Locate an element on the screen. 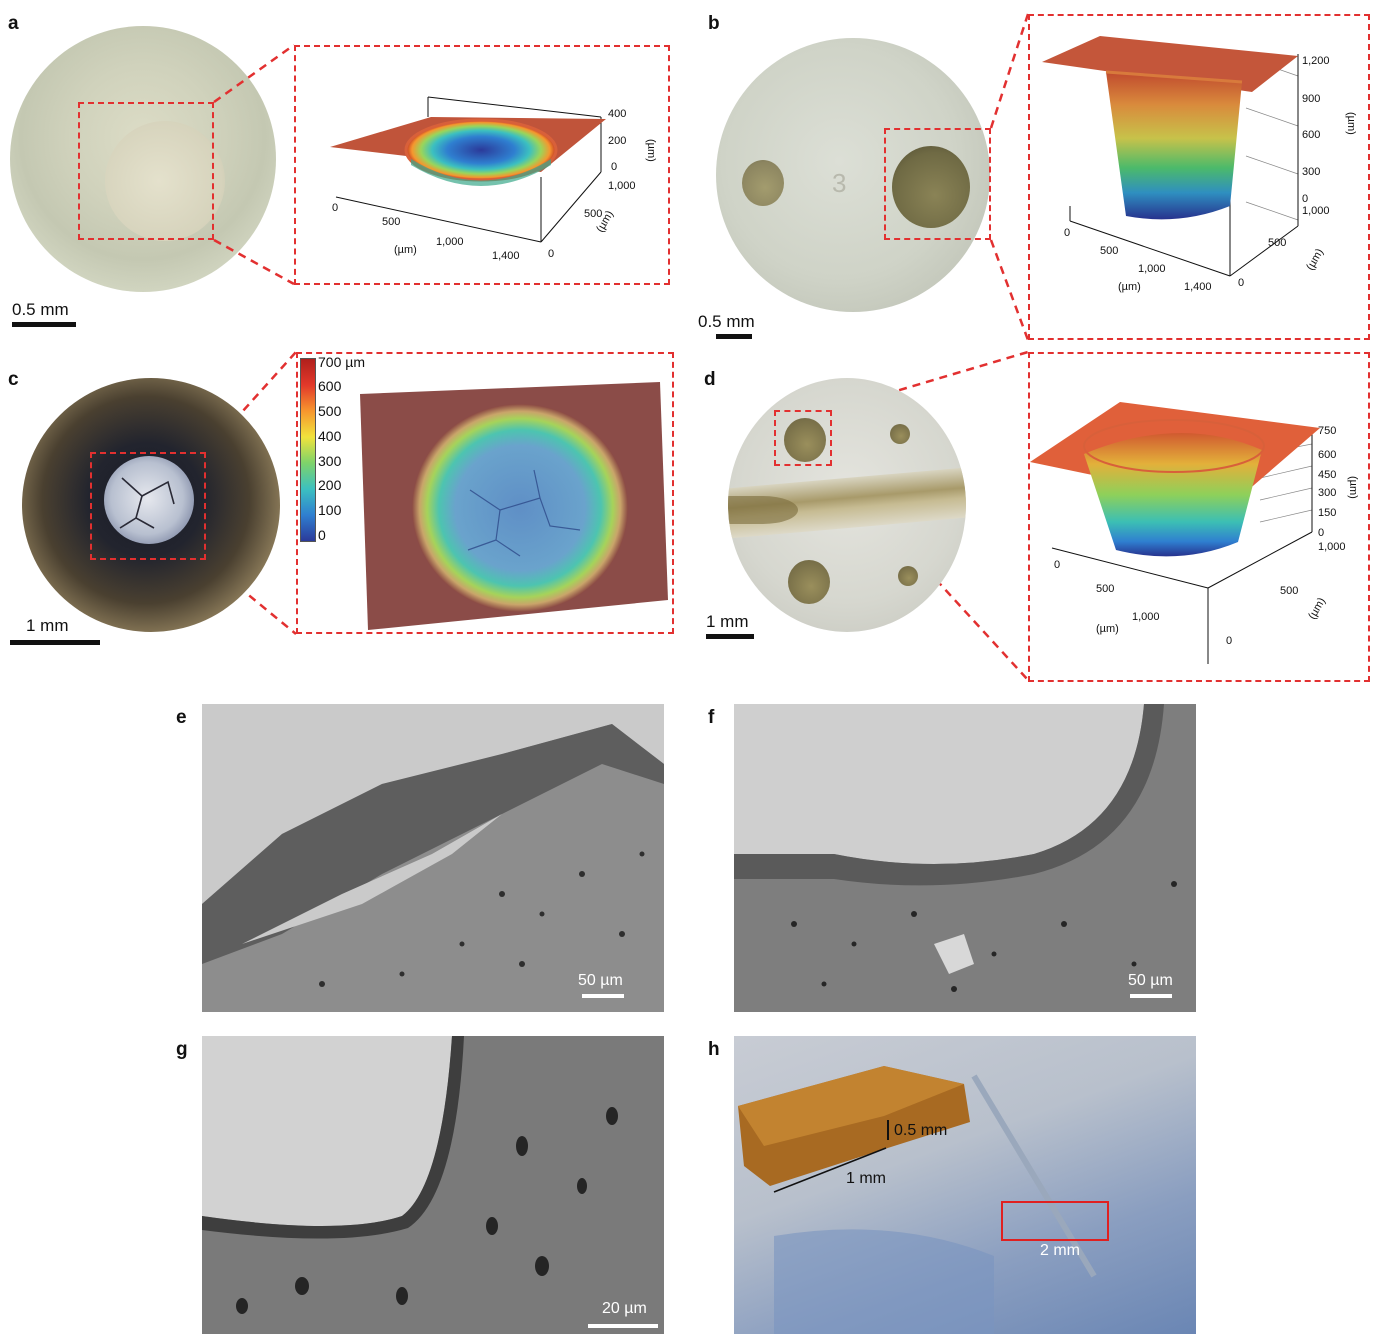 The height and width of the screenshot is (1334, 1376). y-tick-a-0: 1,000 is located at coordinates (622, 186).